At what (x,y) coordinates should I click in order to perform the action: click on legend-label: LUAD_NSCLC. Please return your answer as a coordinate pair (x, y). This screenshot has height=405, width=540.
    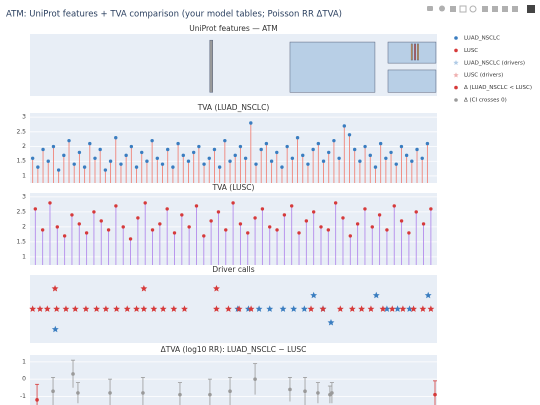
    Looking at the image, I should click on (482, 39).